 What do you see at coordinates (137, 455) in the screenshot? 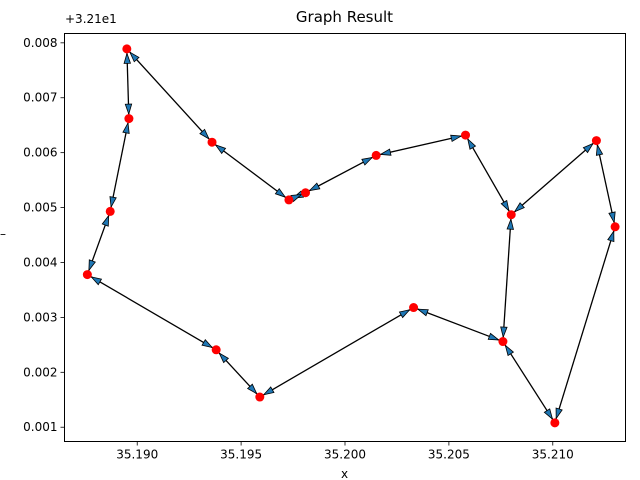
I see `x-tick-label: 35.190` at bounding box center [137, 455].